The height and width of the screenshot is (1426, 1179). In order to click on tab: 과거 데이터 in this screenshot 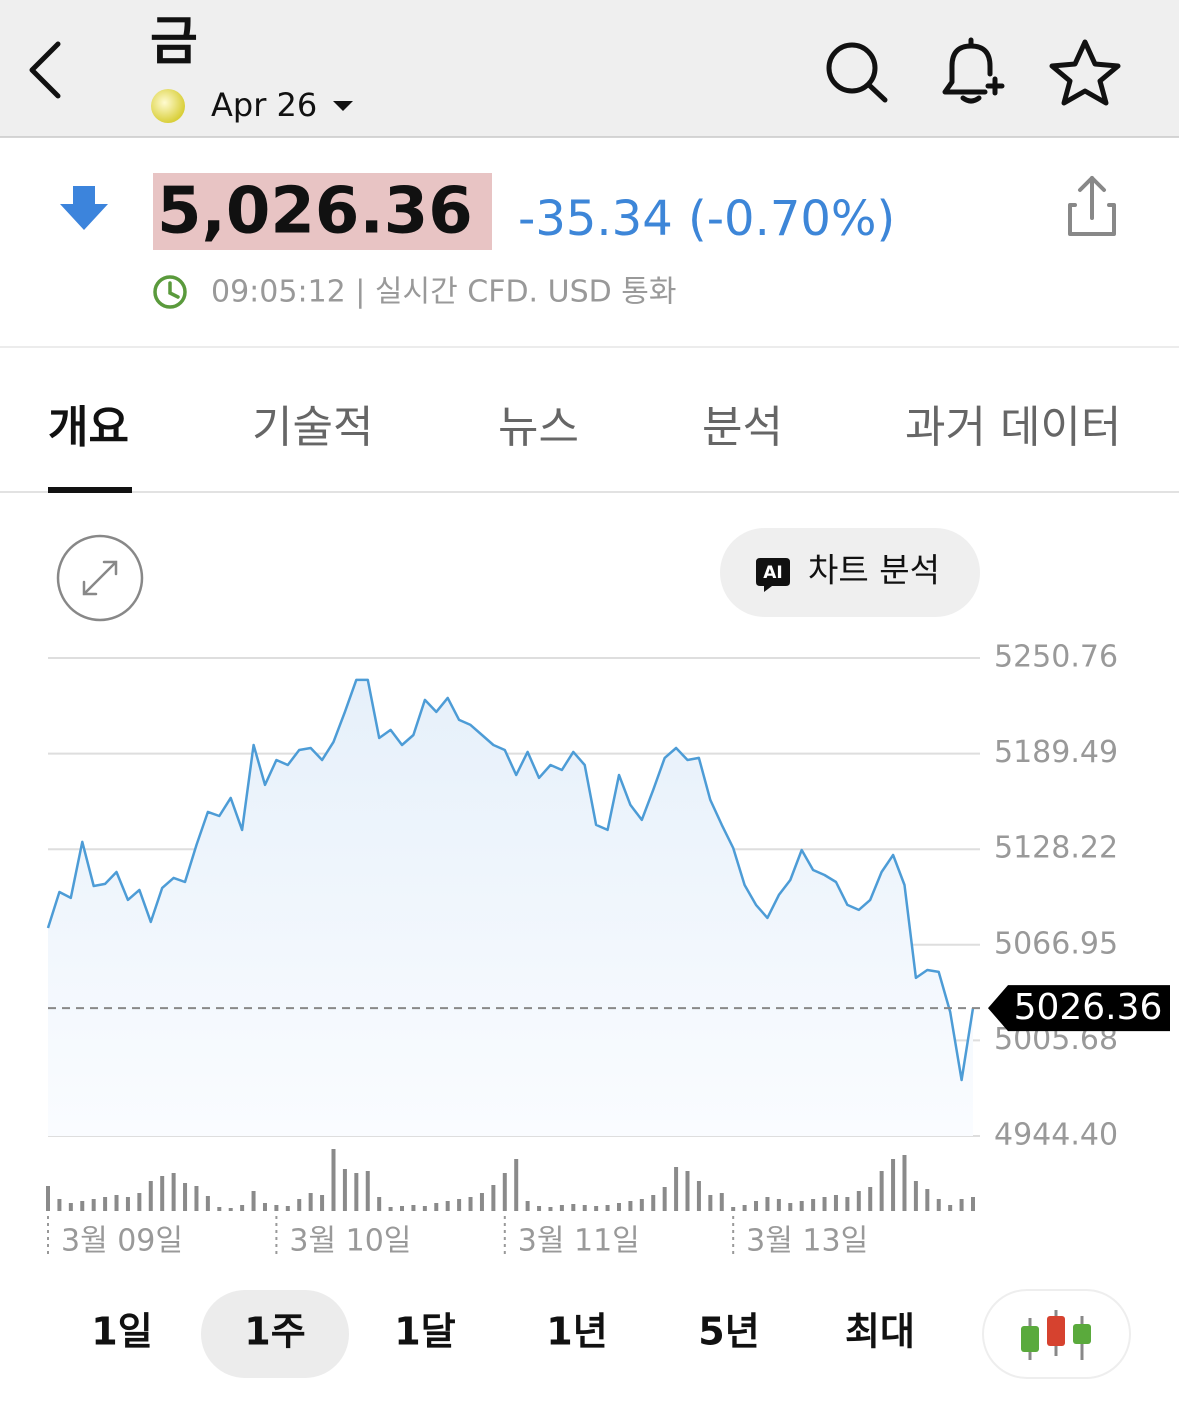, I will do `click(1013, 427)`.